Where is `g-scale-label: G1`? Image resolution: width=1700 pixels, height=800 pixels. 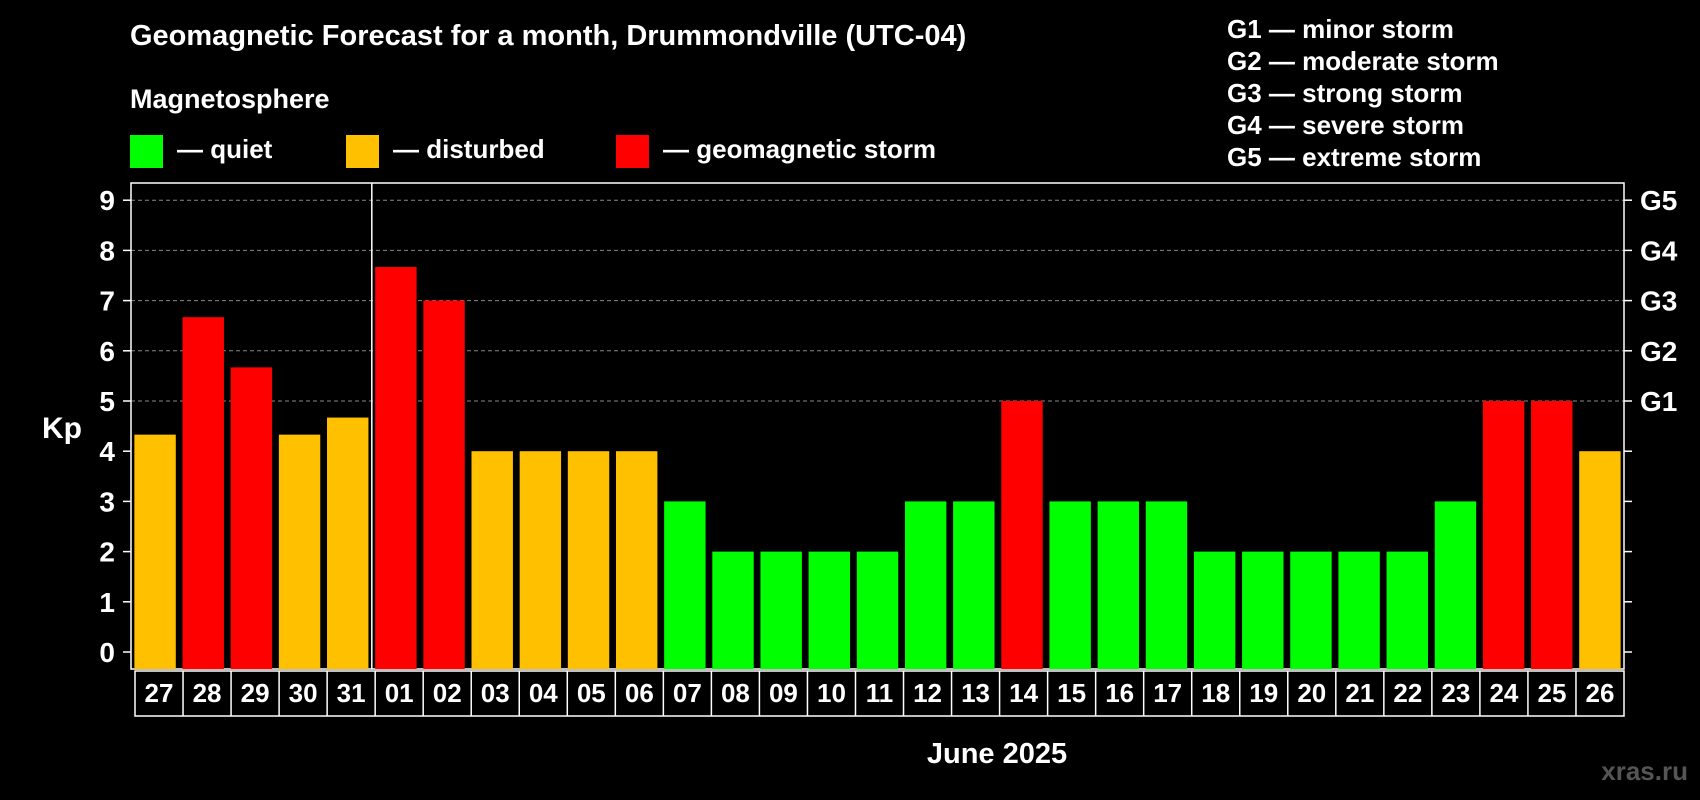 g-scale-label: G1 is located at coordinates (1658, 401).